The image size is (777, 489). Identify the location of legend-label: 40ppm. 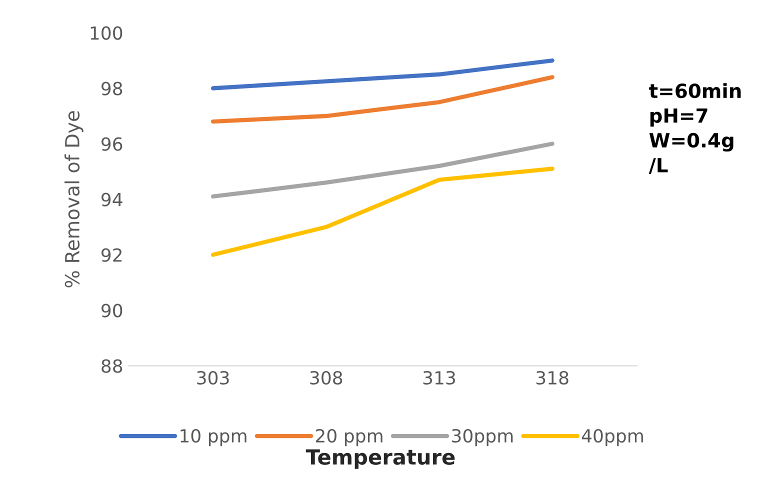
(612, 437).